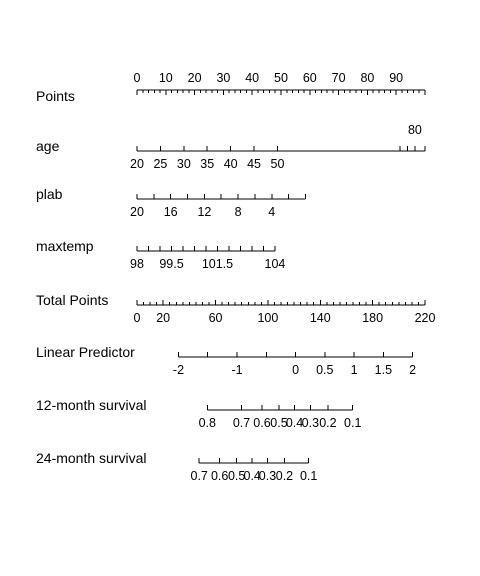 This screenshot has width=480, height=576. What do you see at coordinates (137, 212) in the screenshot?
I see `tick-label-plab: 20` at bounding box center [137, 212].